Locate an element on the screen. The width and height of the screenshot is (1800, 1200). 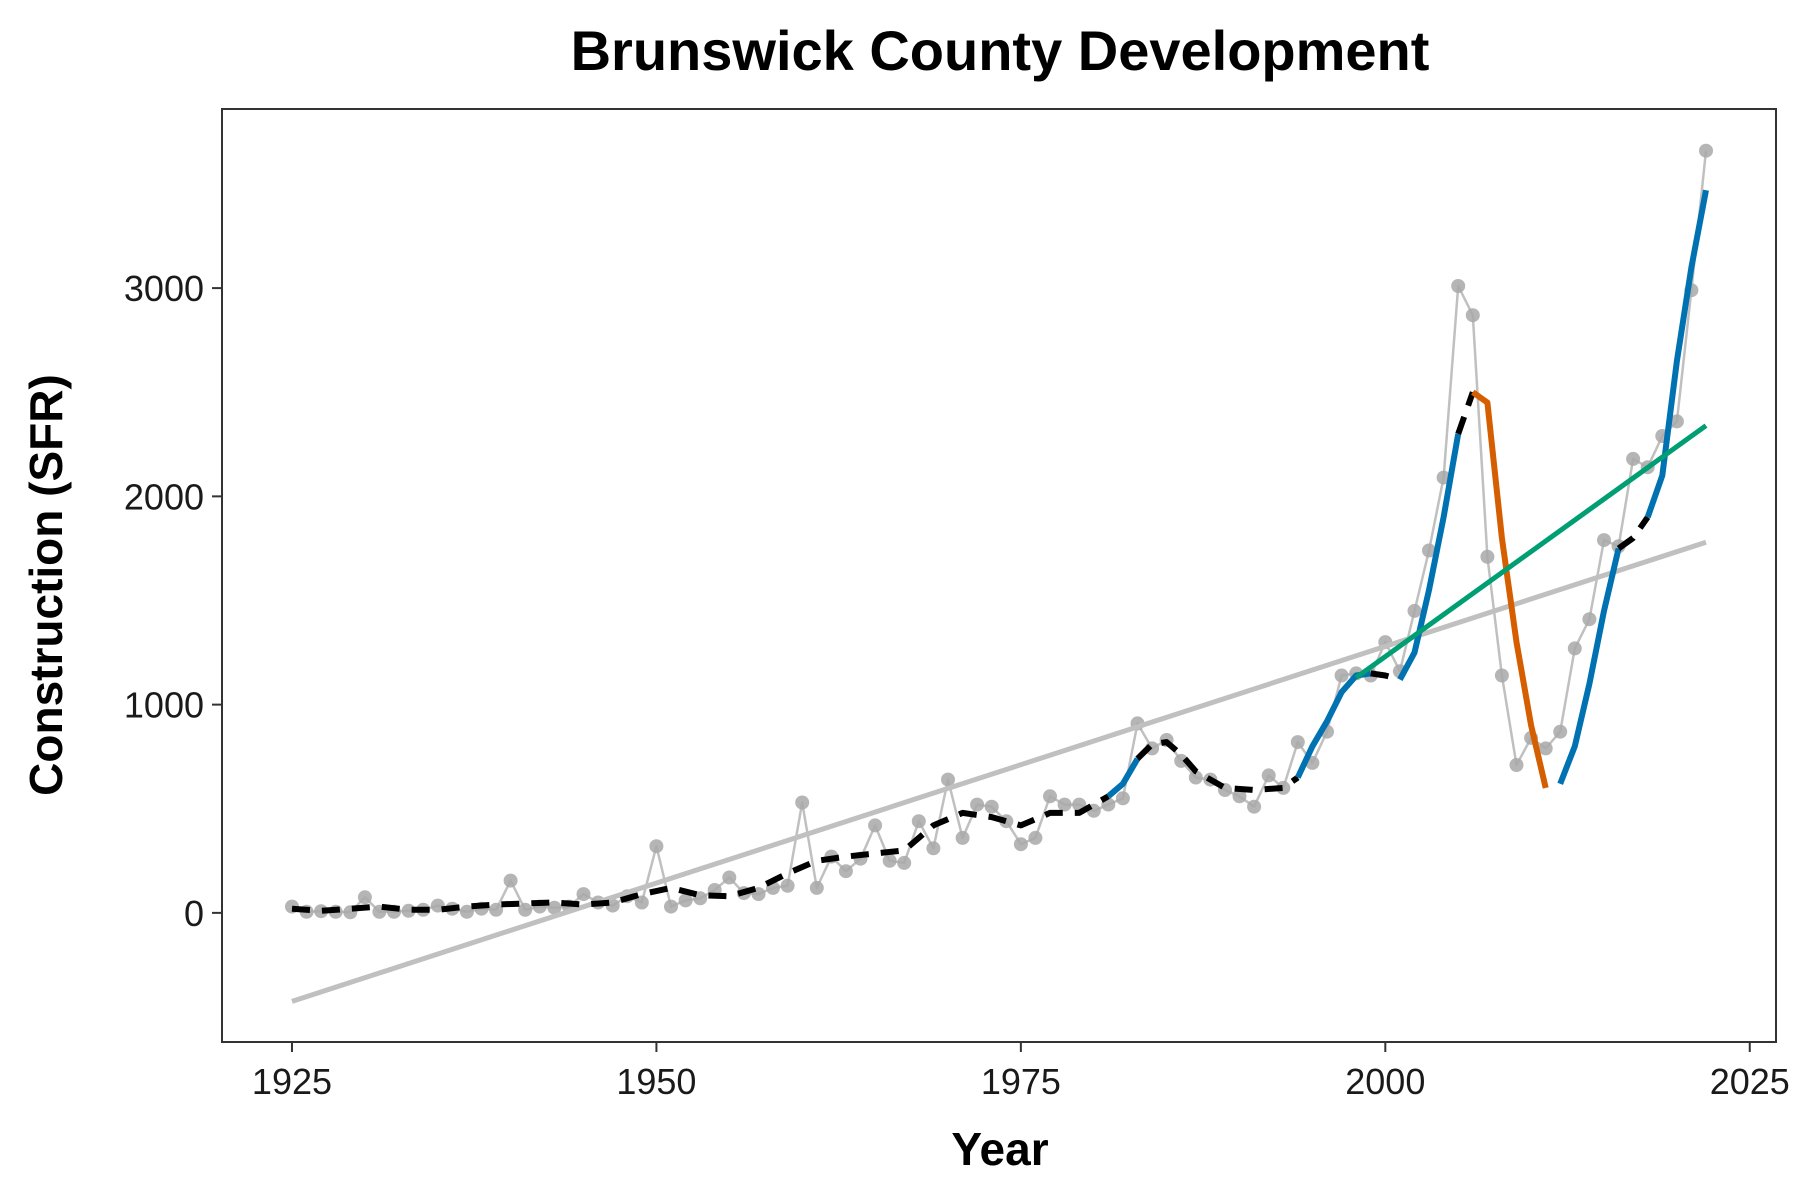
x-tick-label: 1950 is located at coordinates (656, 1081).